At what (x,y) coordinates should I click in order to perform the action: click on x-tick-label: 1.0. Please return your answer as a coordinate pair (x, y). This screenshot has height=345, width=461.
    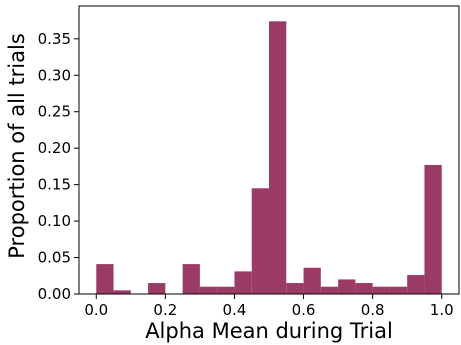
    Looking at the image, I should click on (442, 310).